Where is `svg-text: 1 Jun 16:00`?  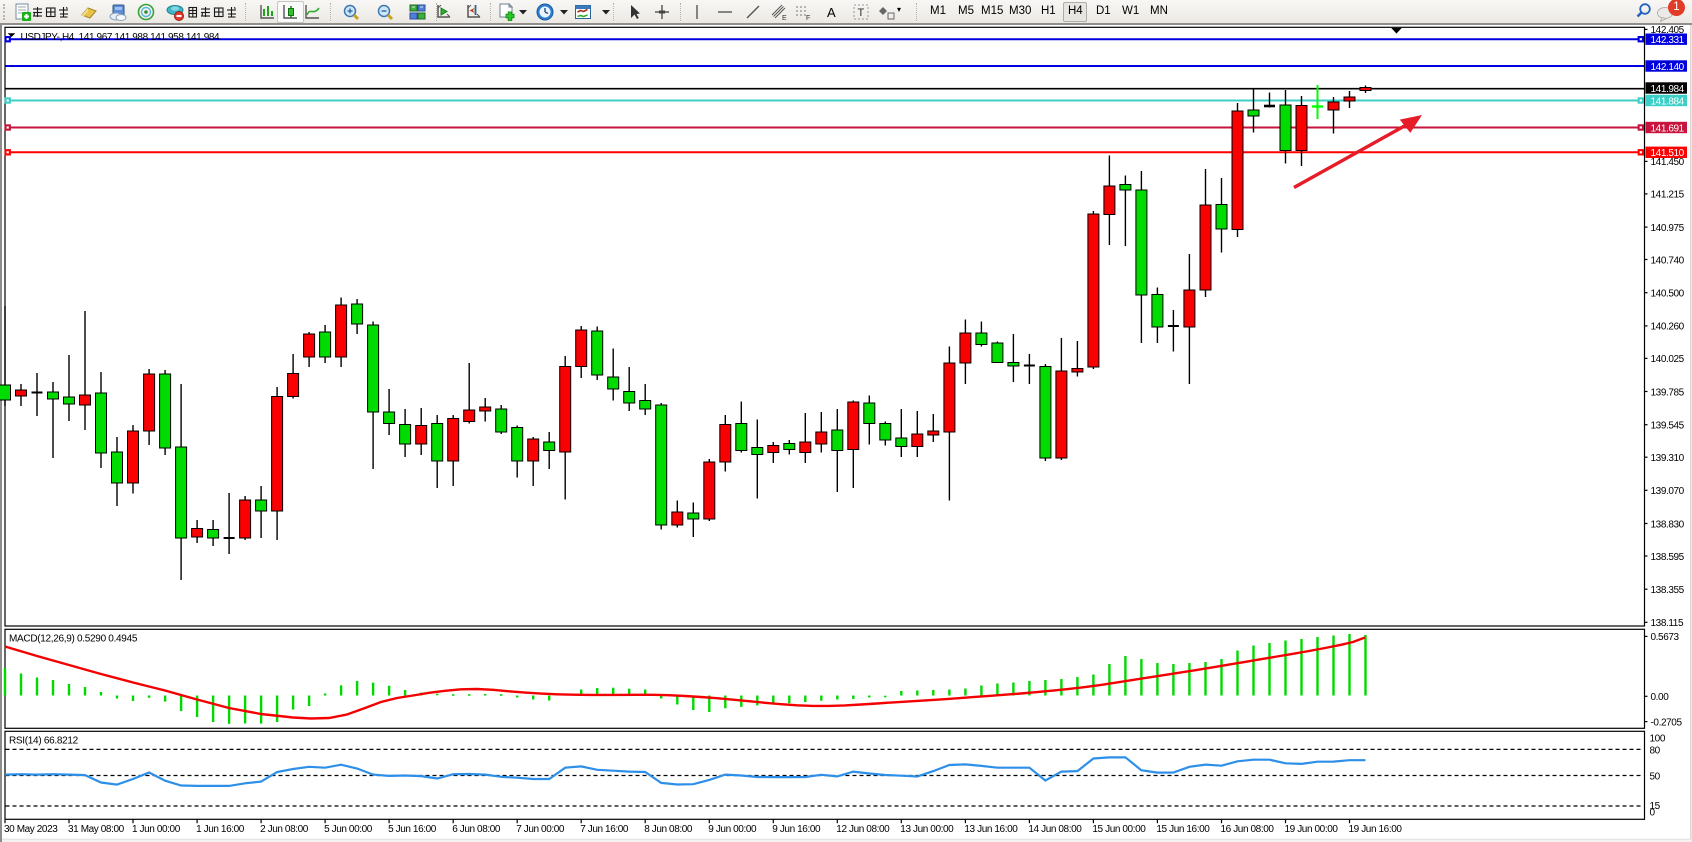 svg-text: 1 Jun 16:00 is located at coordinates (220, 829).